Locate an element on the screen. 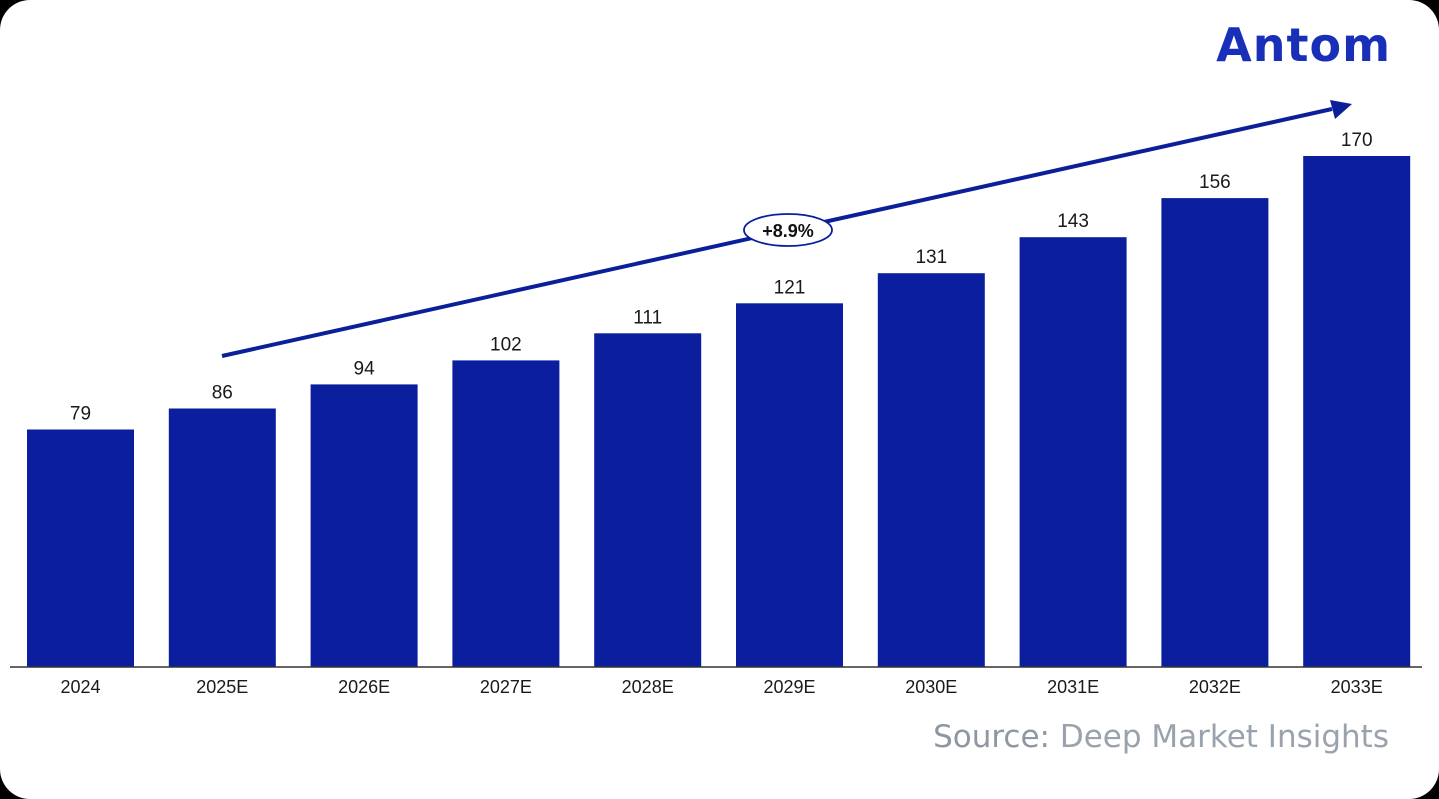 The width and height of the screenshot is (1439, 799). value-label-2030E: 131 is located at coordinates (931, 257).